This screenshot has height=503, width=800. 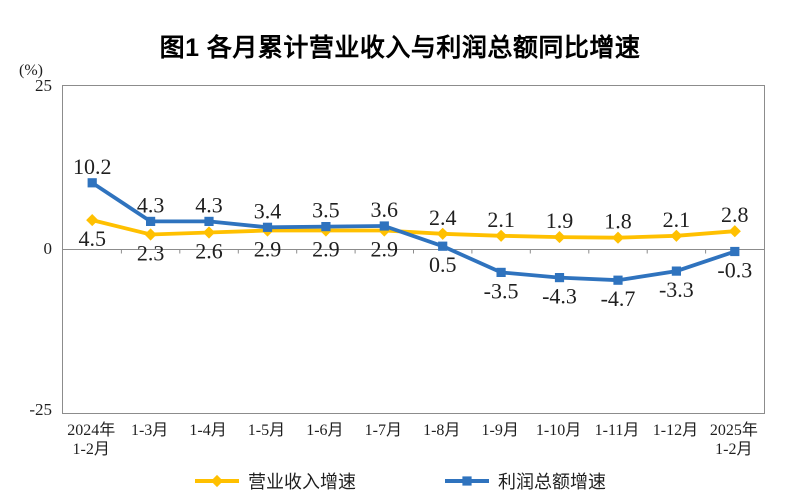 What do you see at coordinates (151, 253) in the screenshot?
I see `revenue-growth-data-label: 2.3` at bounding box center [151, 253].